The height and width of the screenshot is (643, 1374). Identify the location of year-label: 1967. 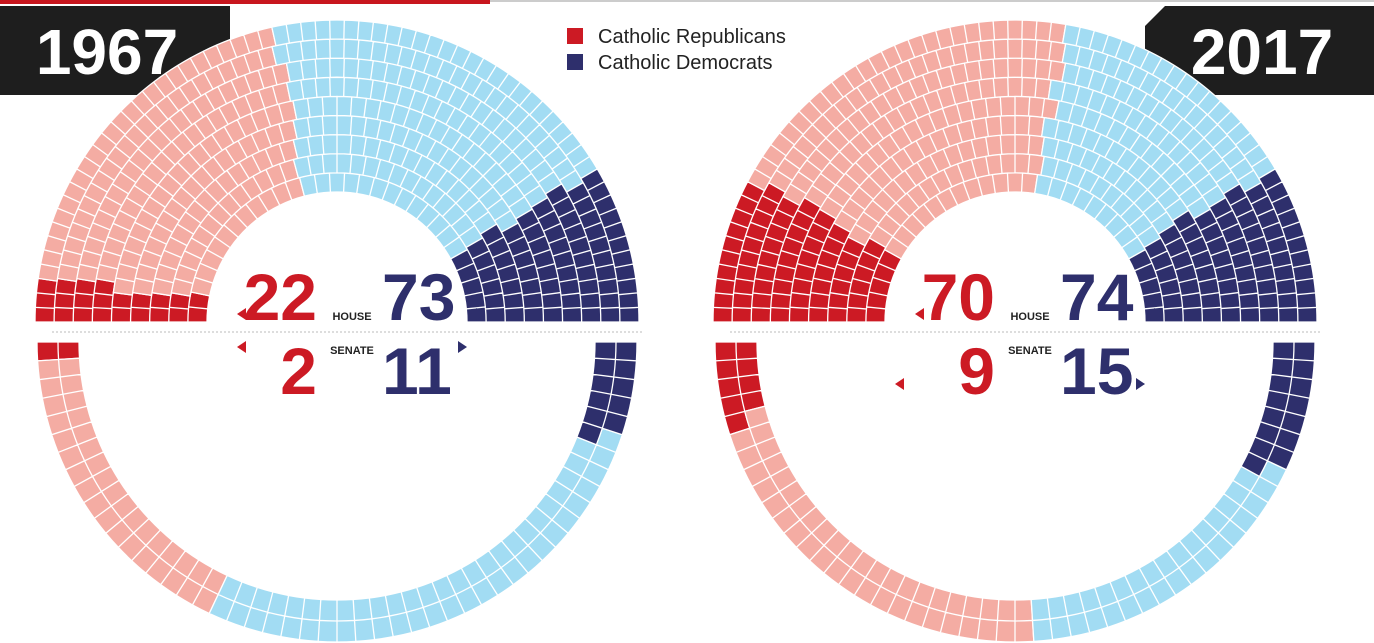
(107, 52).